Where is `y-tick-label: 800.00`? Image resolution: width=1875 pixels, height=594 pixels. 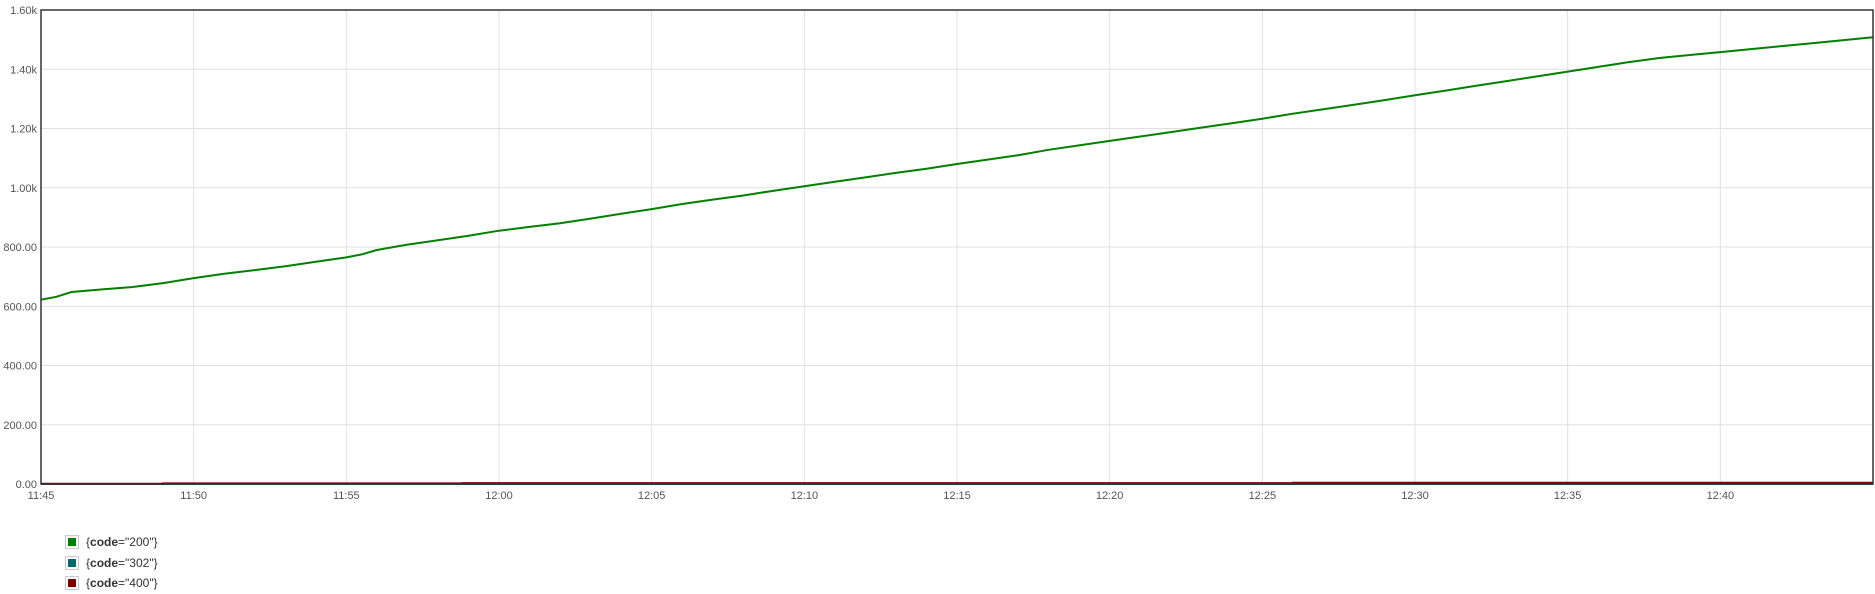 y-tick-label: 800.00 is located at coordinates (20, 248).